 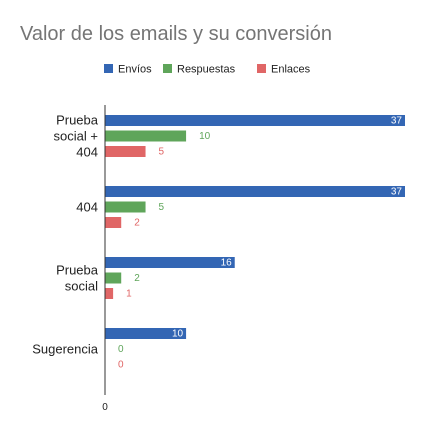 I want to click on category-label-0-1: social +, so click(x=76, y=136).